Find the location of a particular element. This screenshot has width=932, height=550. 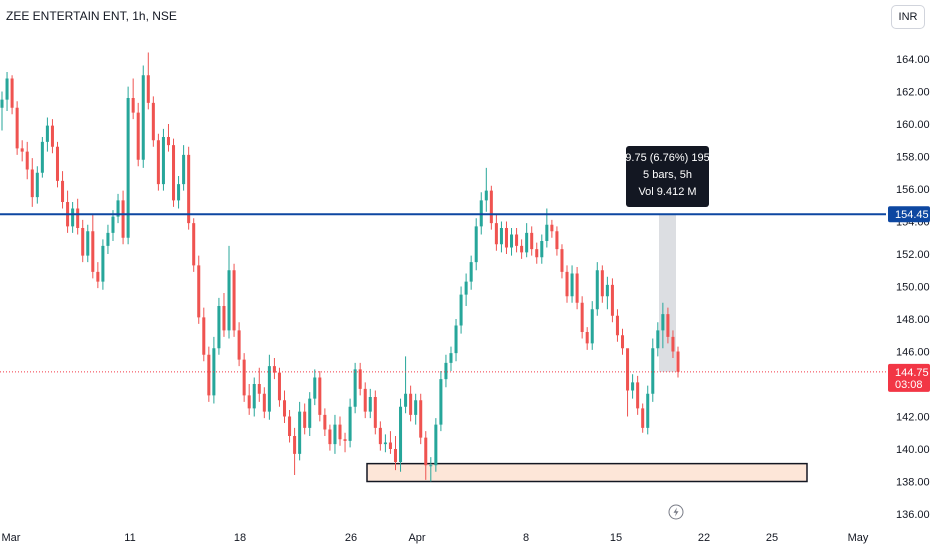

x-tick-label: 11 is located at coordinates (129, 538).